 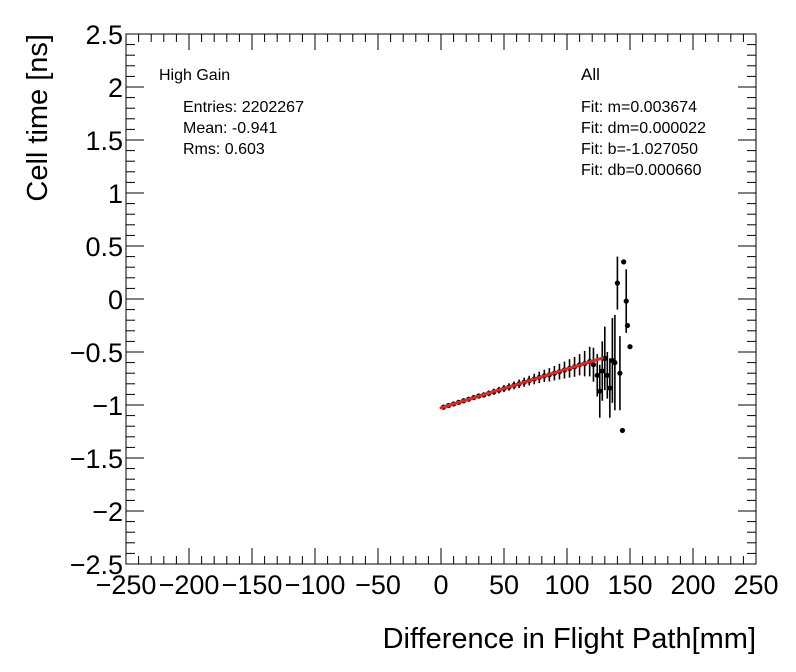 I want to click on x-tick-label: −150, so click(x=252, y=585).